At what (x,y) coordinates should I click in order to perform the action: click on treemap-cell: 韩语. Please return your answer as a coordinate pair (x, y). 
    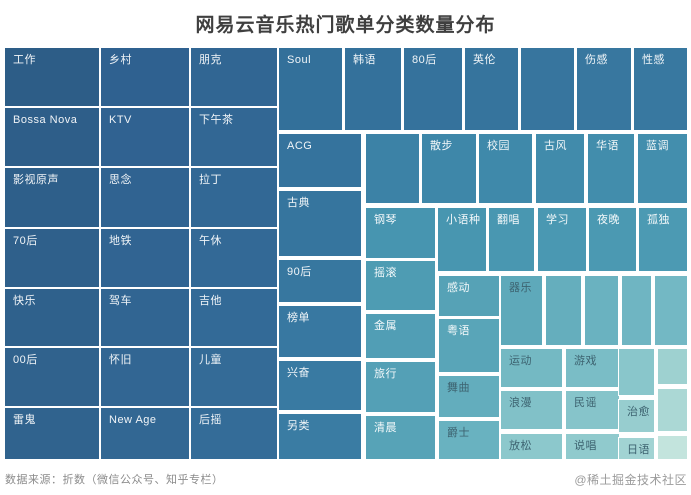
    Looking at the image, I should click on (373, 89).